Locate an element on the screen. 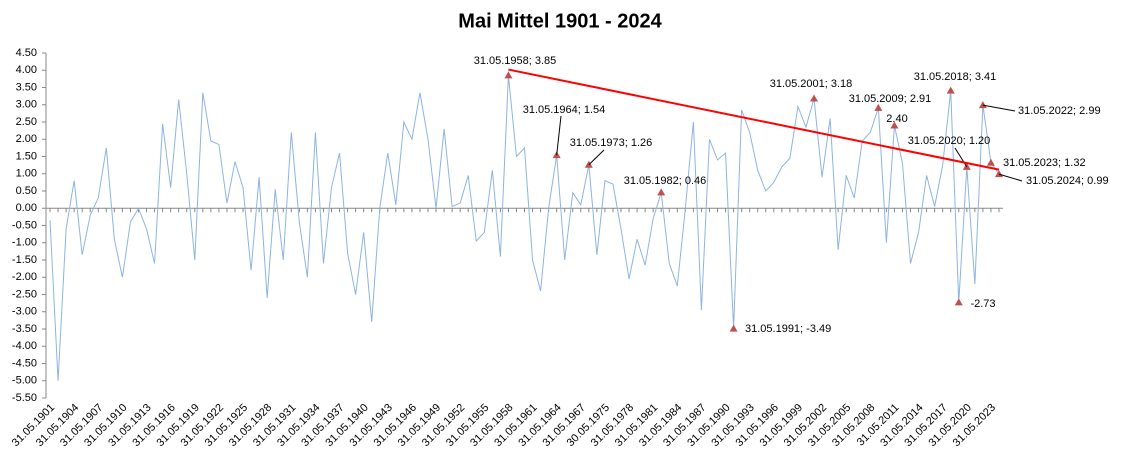  y-tick-label: 3.00 is located at coordinates (26, 105).